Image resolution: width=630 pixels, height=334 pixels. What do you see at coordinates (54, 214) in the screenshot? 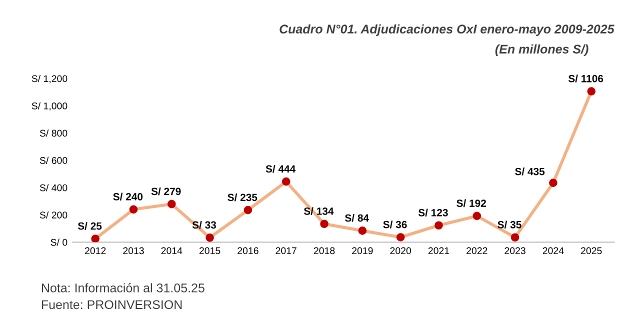
I see `y-tick-label: S/ 200` at bounding box center [54, 214].